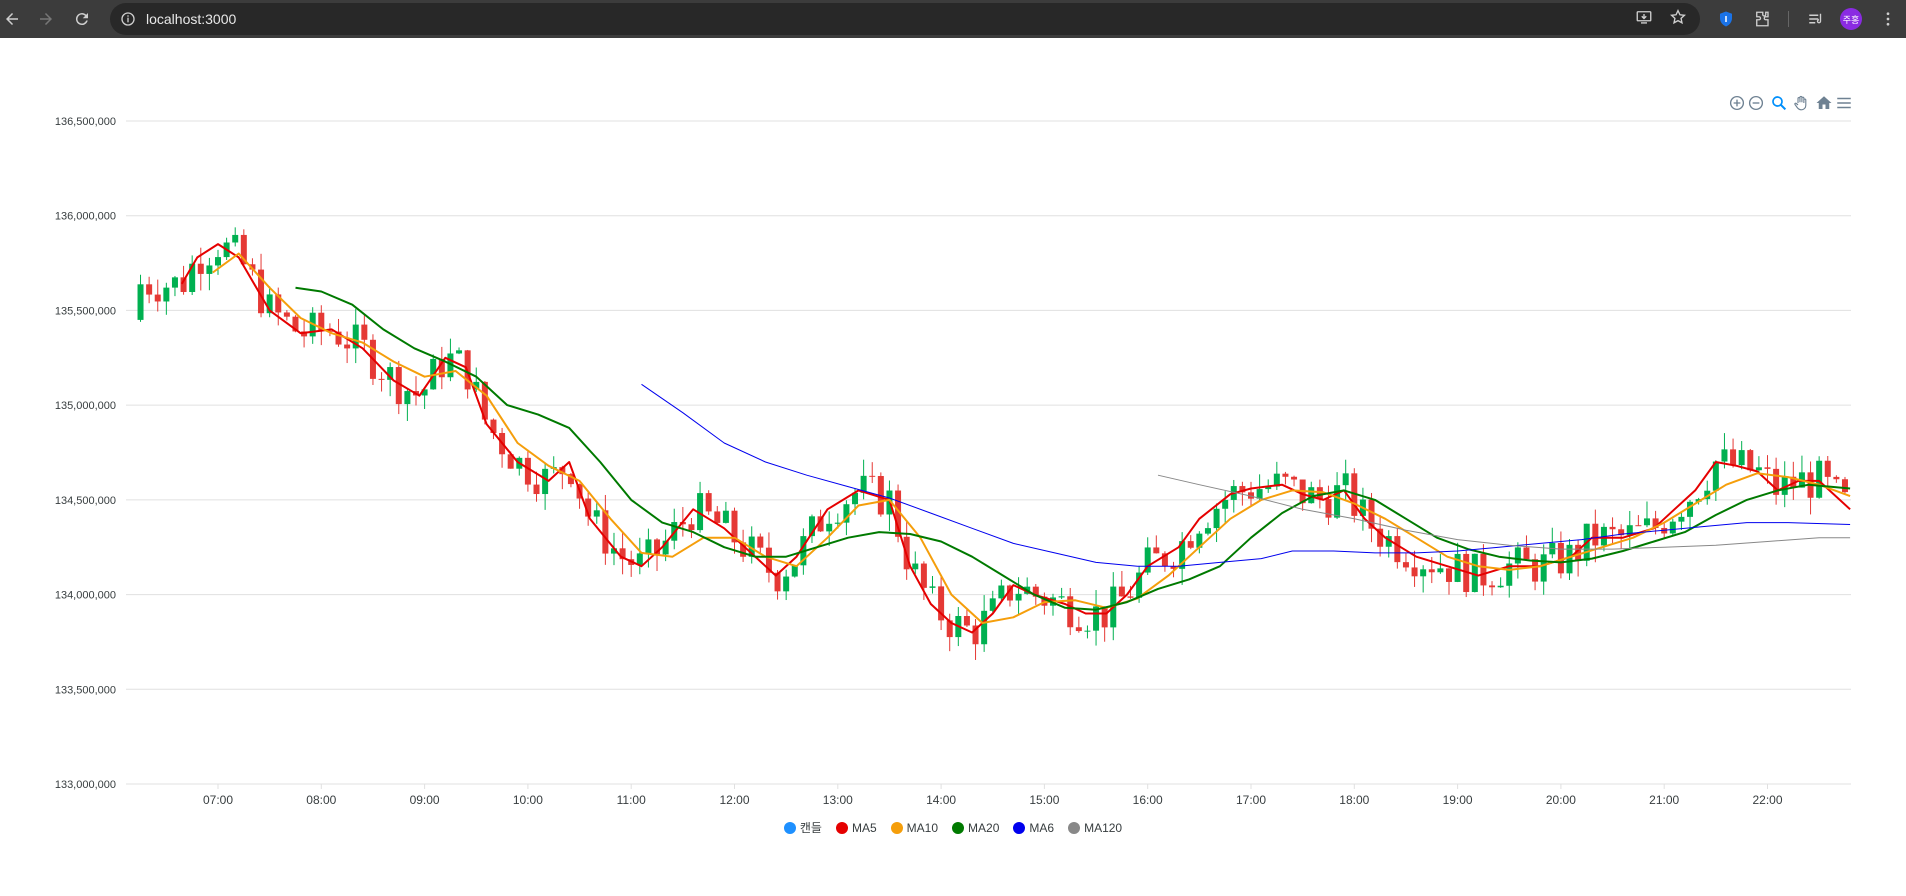 This screenshot has width=1906, height=896. Describe the element at coordinates (1033, 827) in the screenshot. I see `legend-ma6: MA6` at that location.